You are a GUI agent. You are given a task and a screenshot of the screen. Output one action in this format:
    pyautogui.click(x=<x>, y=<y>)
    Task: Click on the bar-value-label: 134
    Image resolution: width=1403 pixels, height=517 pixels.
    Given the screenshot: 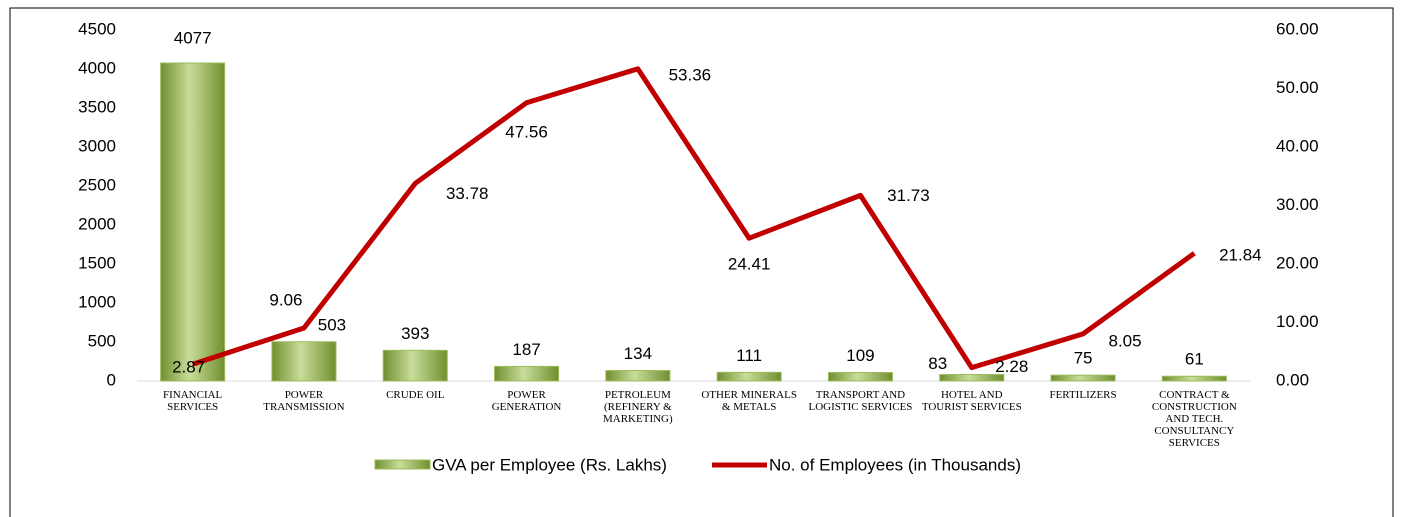 What is the action you would take?
    pyautogui.click(x=638, y=353)
    